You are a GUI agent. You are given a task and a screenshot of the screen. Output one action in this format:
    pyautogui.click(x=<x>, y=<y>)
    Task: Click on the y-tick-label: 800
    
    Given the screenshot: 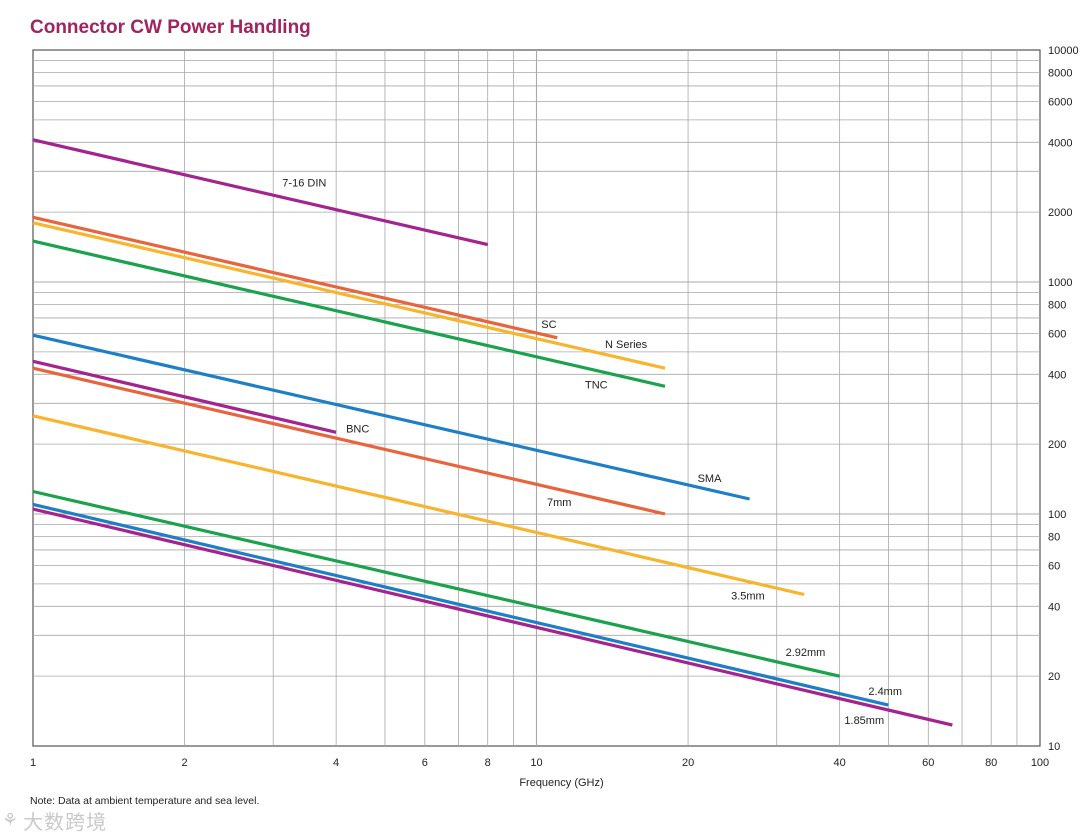 What is the action you would take?
    pyautogui.click(x=1057, y=306)
    